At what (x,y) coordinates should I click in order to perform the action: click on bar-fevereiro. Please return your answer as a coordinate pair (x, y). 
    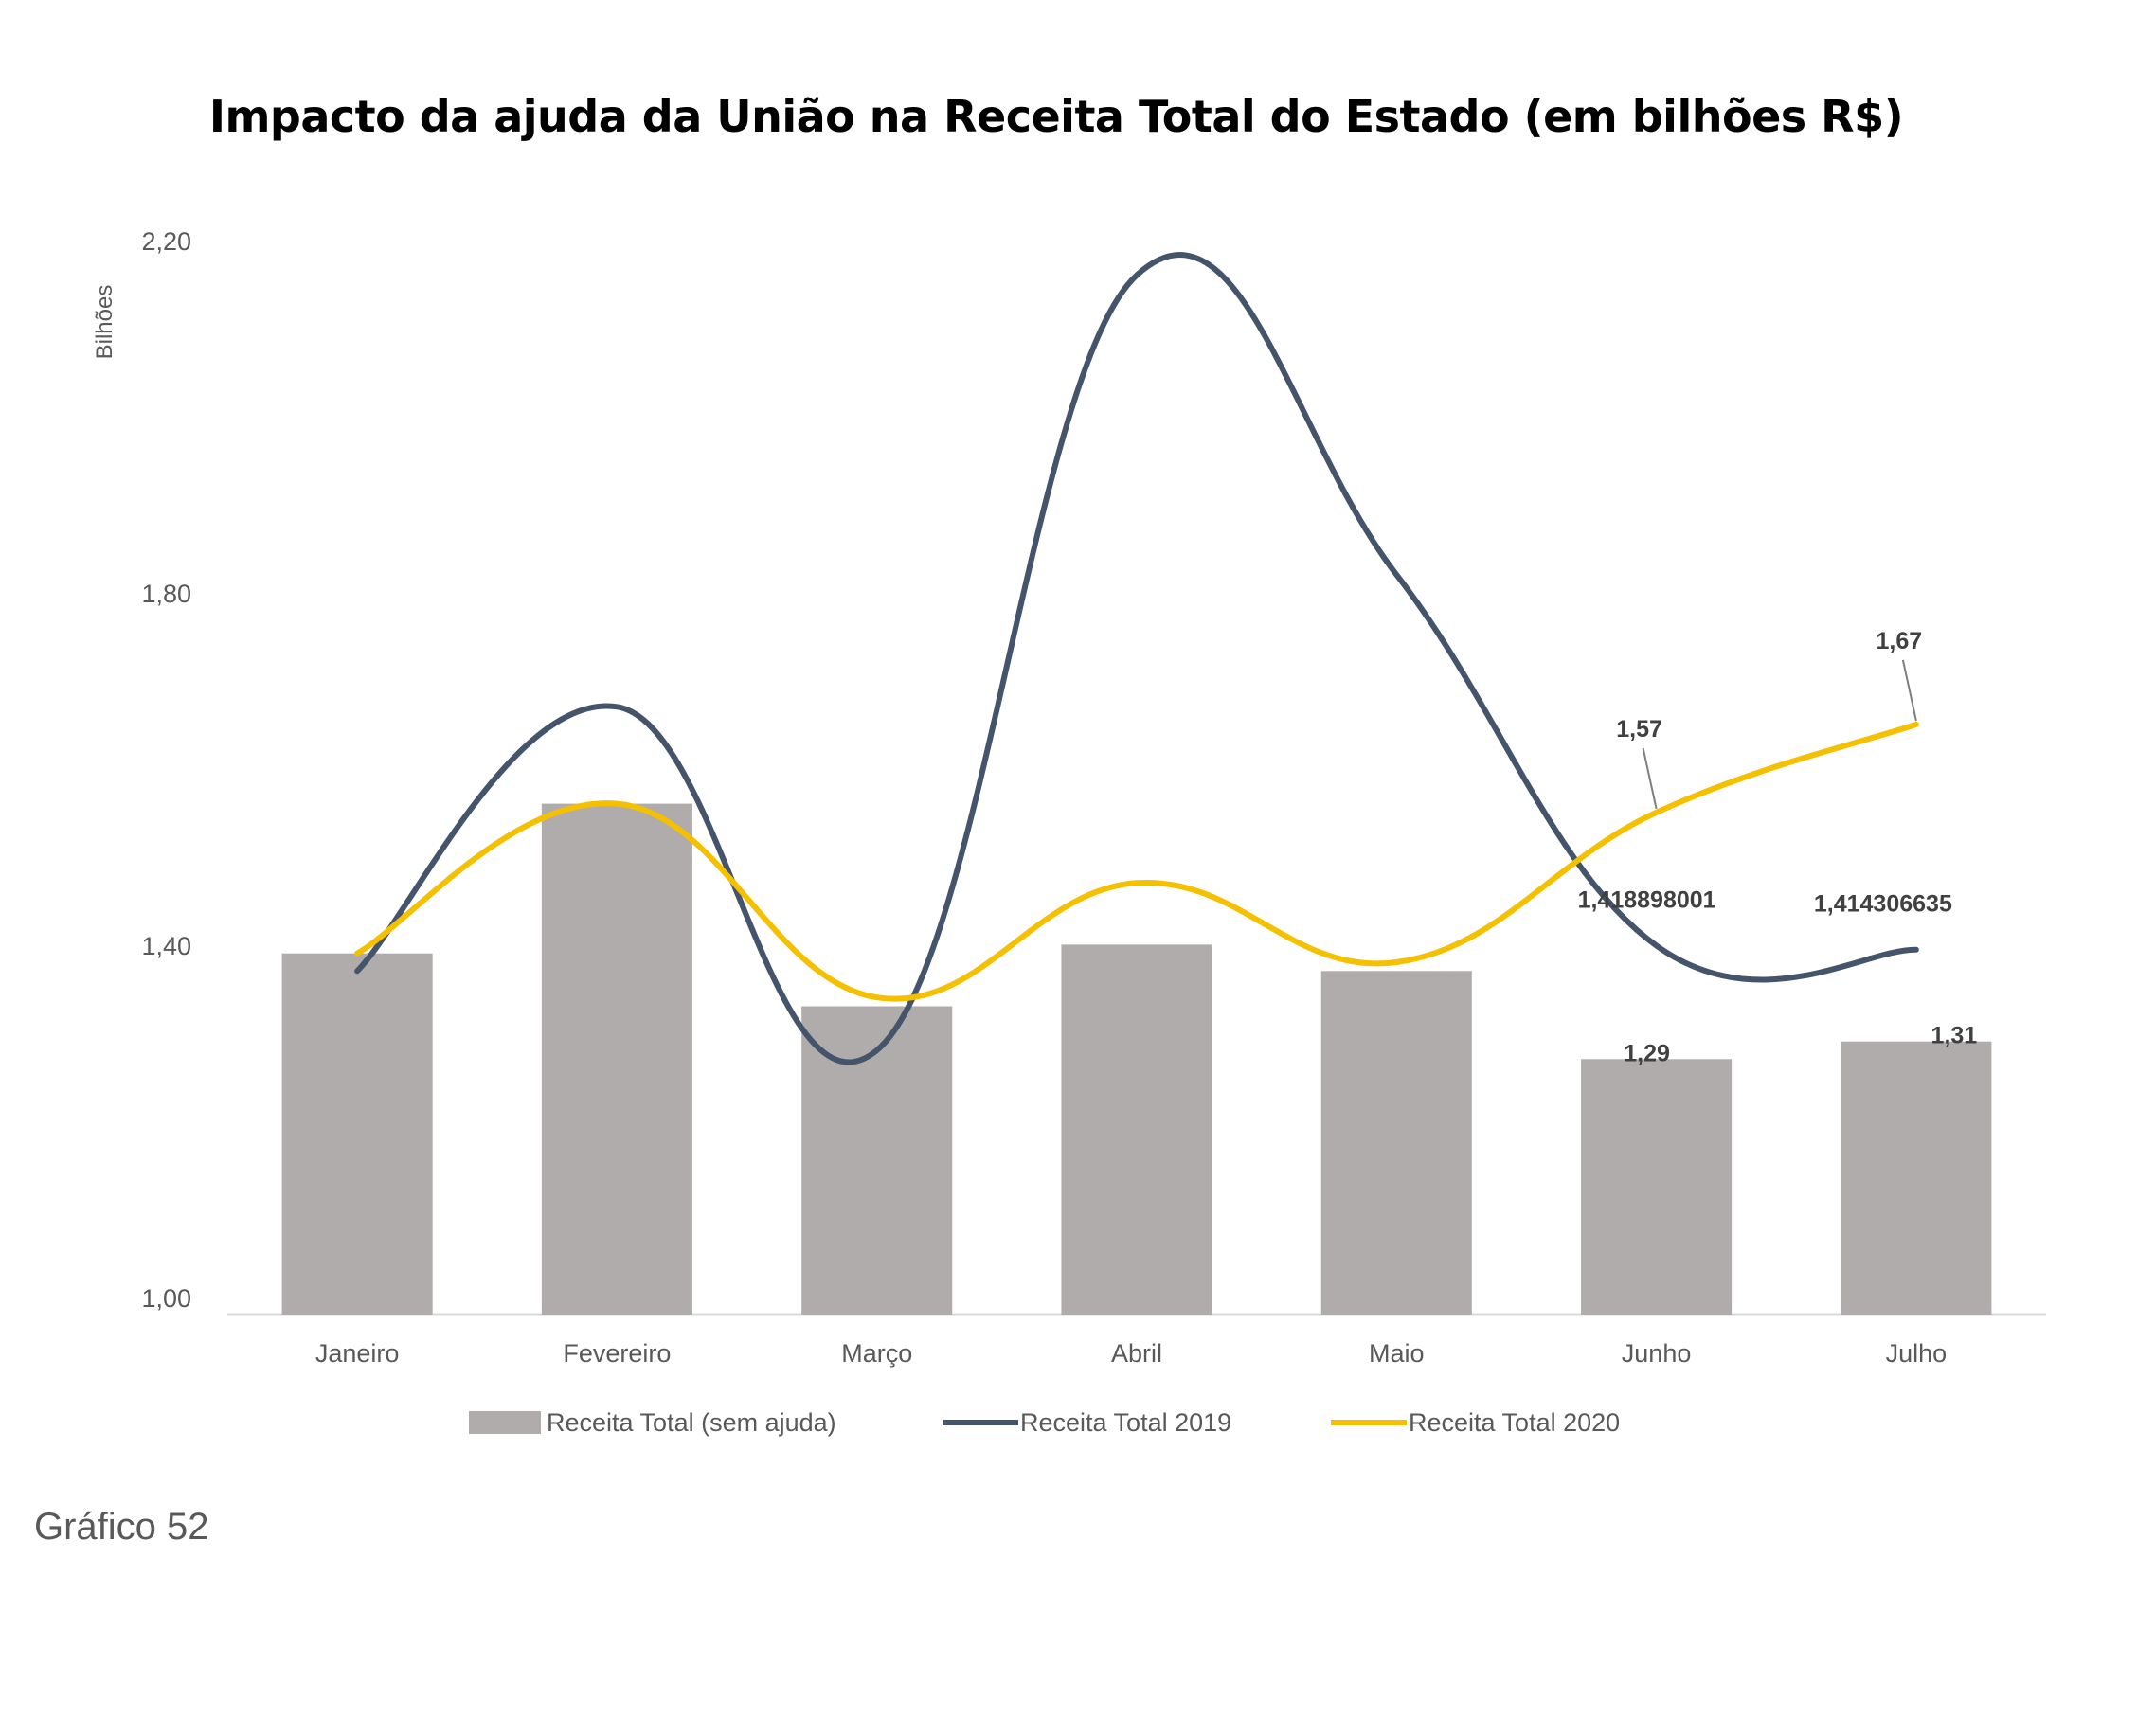
    Looking at the image, I should click on (616, 1059).